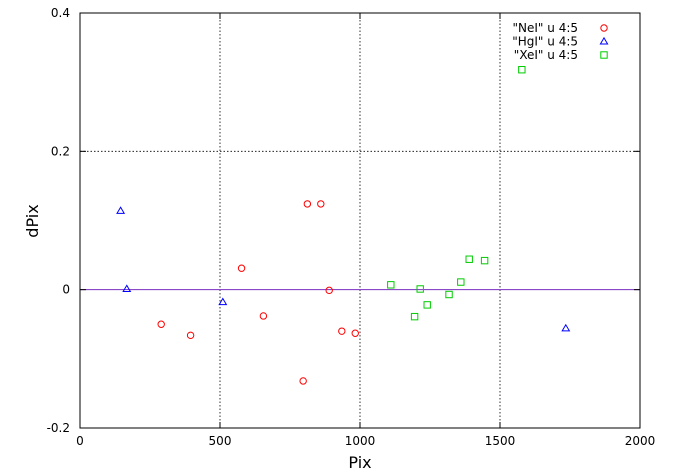 The image size is (680, 476). I want to click on x-tick-label: 1500, so click(500, 441).